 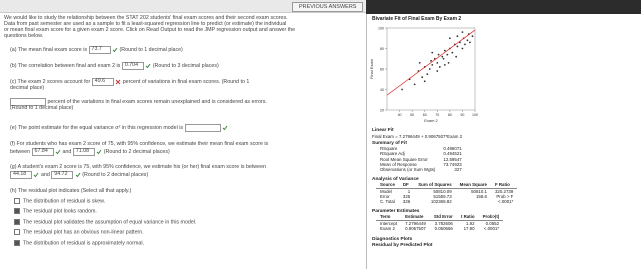 What do you see at coordinates (387, 202) in the screenshot?
I see `cell: C. Total` at bounding box center [387, 202].